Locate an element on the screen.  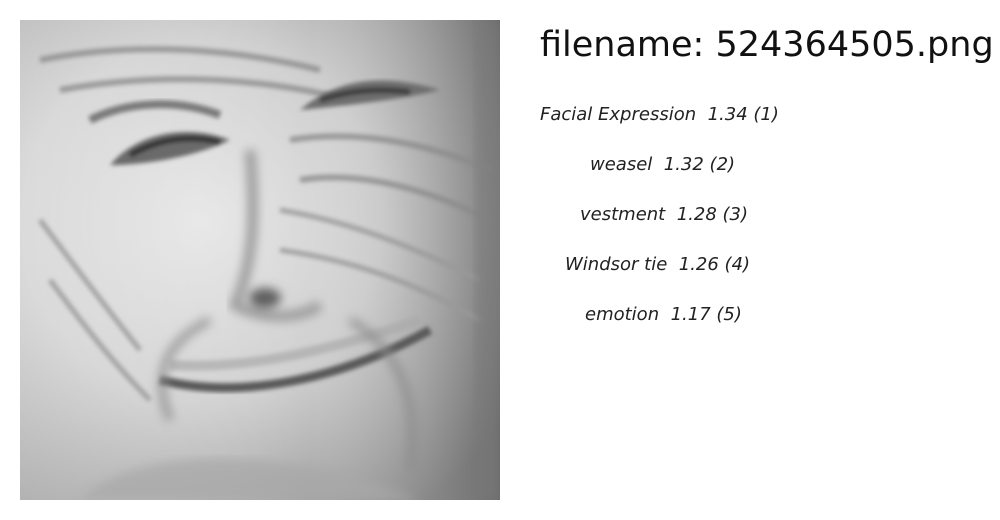
prediction-row-5: emotion 1.17 (5) is located at coordinates (663, 315).